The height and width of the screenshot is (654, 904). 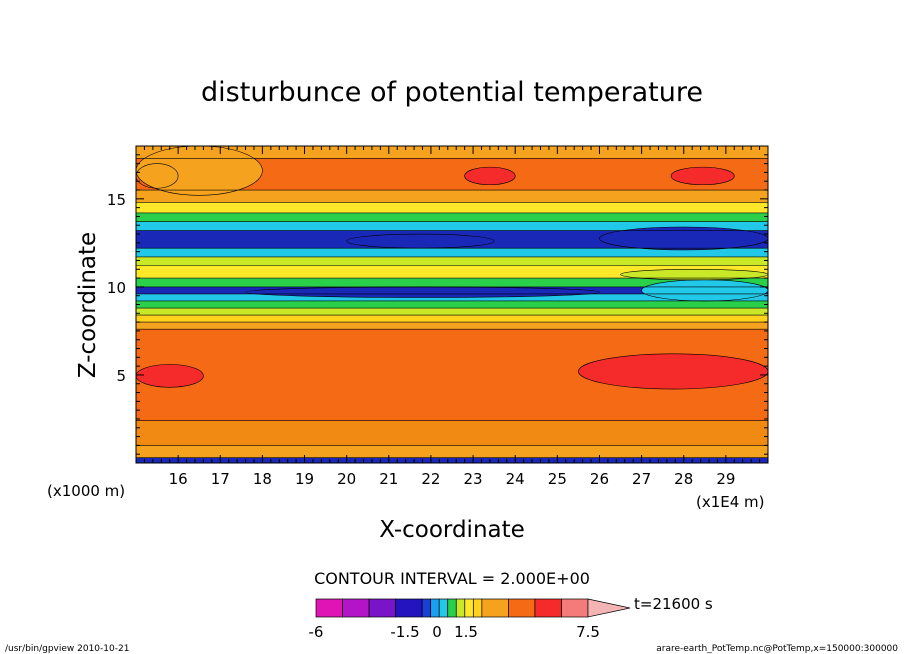 I want to click on colorbar-label: 0, so click(x=437, y=632).